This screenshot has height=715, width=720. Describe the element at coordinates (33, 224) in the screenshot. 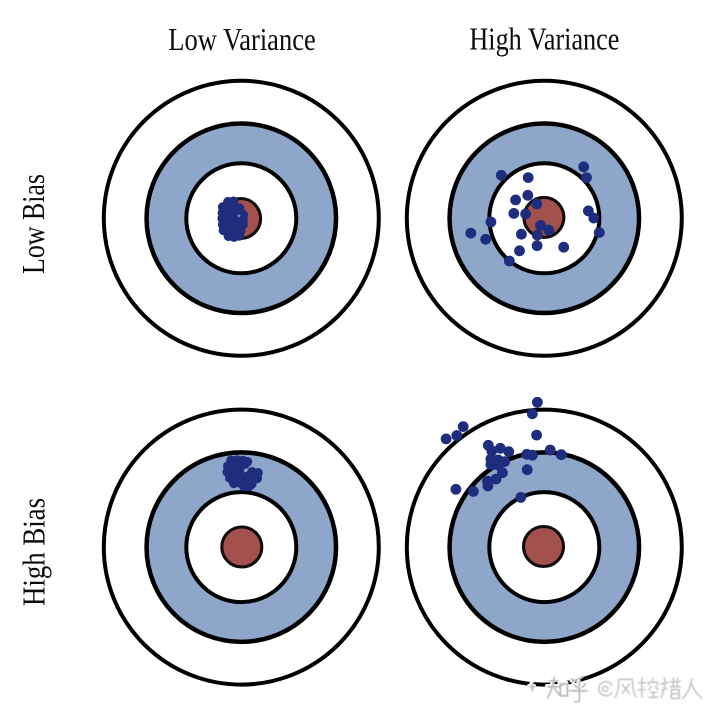

I see `svg-text: Low Bias` at that location.